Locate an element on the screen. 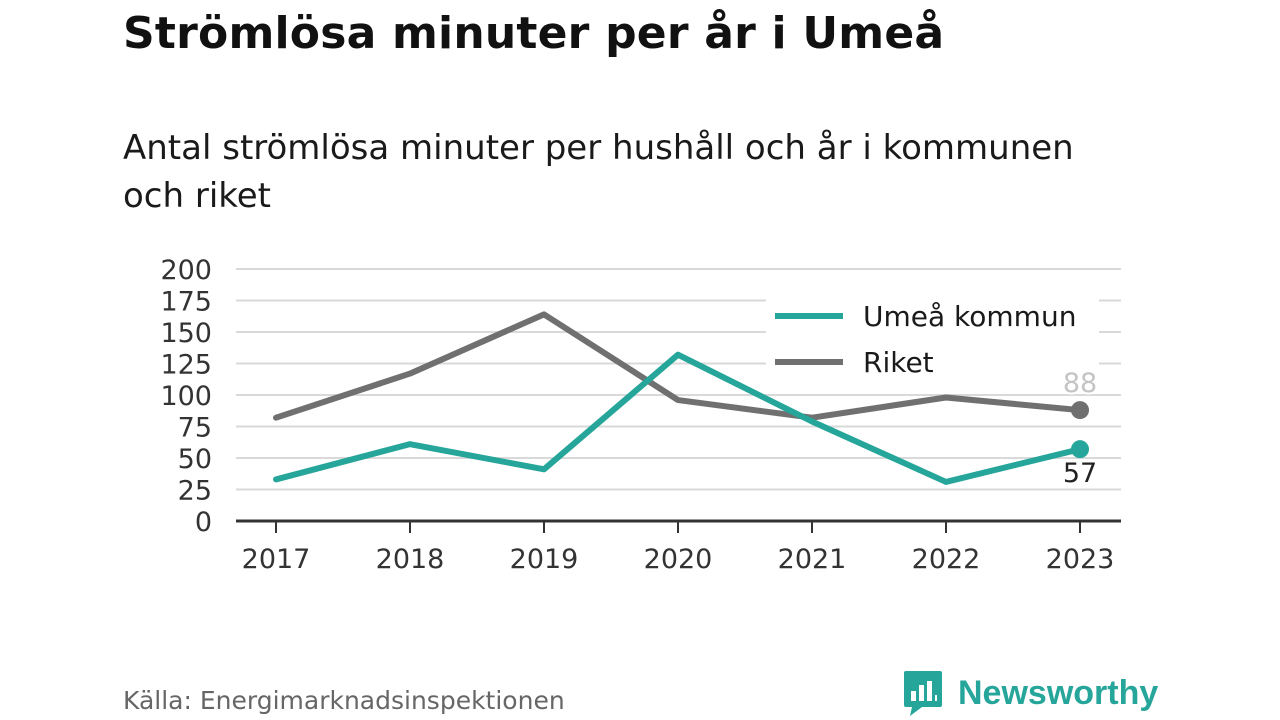 This screenshot has width=1280, height=720. y-tick-label: 0 is located at coordinates (203, 522).